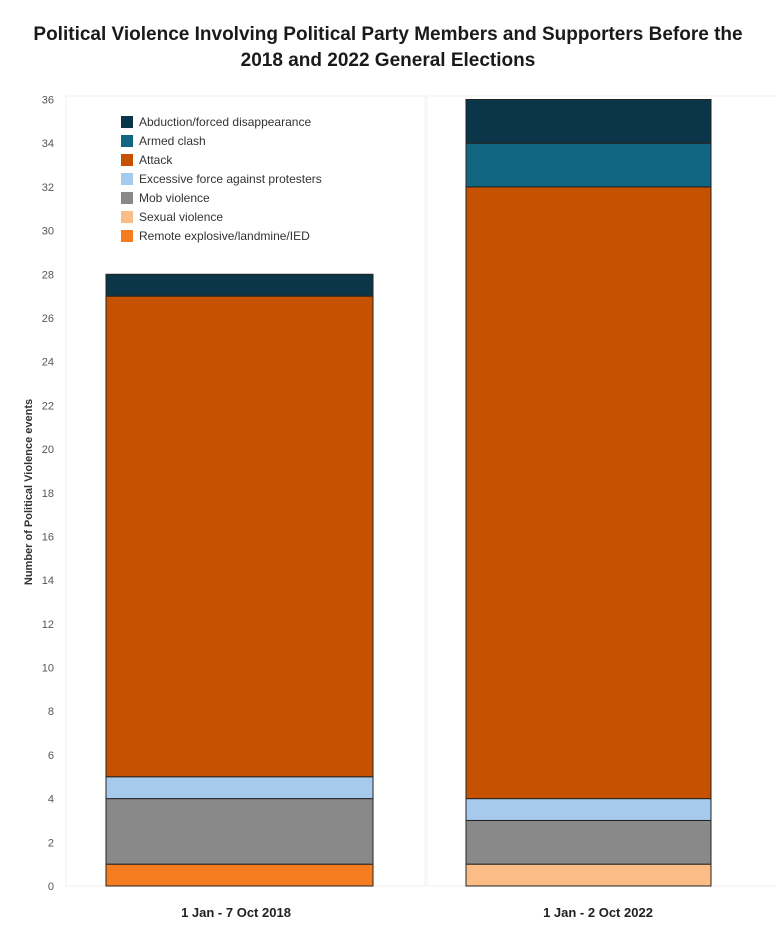  I want to click on y-tick-label: 24, so click(48, 363).